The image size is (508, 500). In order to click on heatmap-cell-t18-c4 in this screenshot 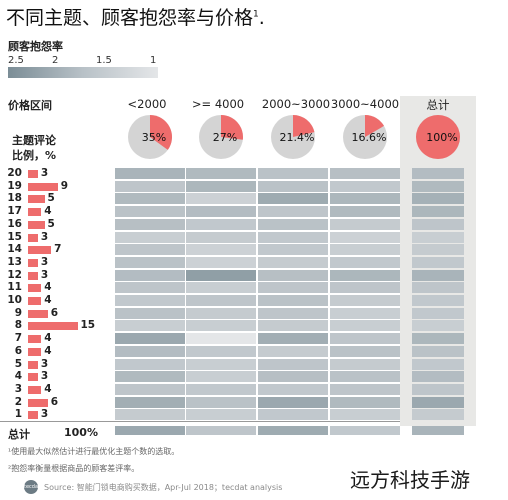, I will do `click(438, 199)`.